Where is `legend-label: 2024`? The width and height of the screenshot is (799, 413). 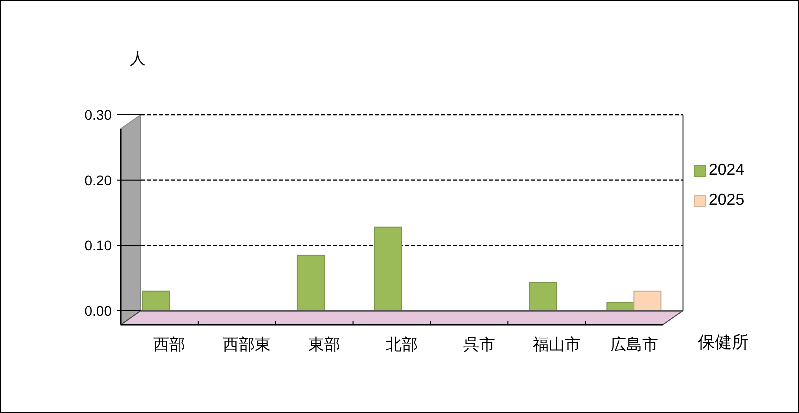 legend-label: 2024 is located at coordinates (727, 171).